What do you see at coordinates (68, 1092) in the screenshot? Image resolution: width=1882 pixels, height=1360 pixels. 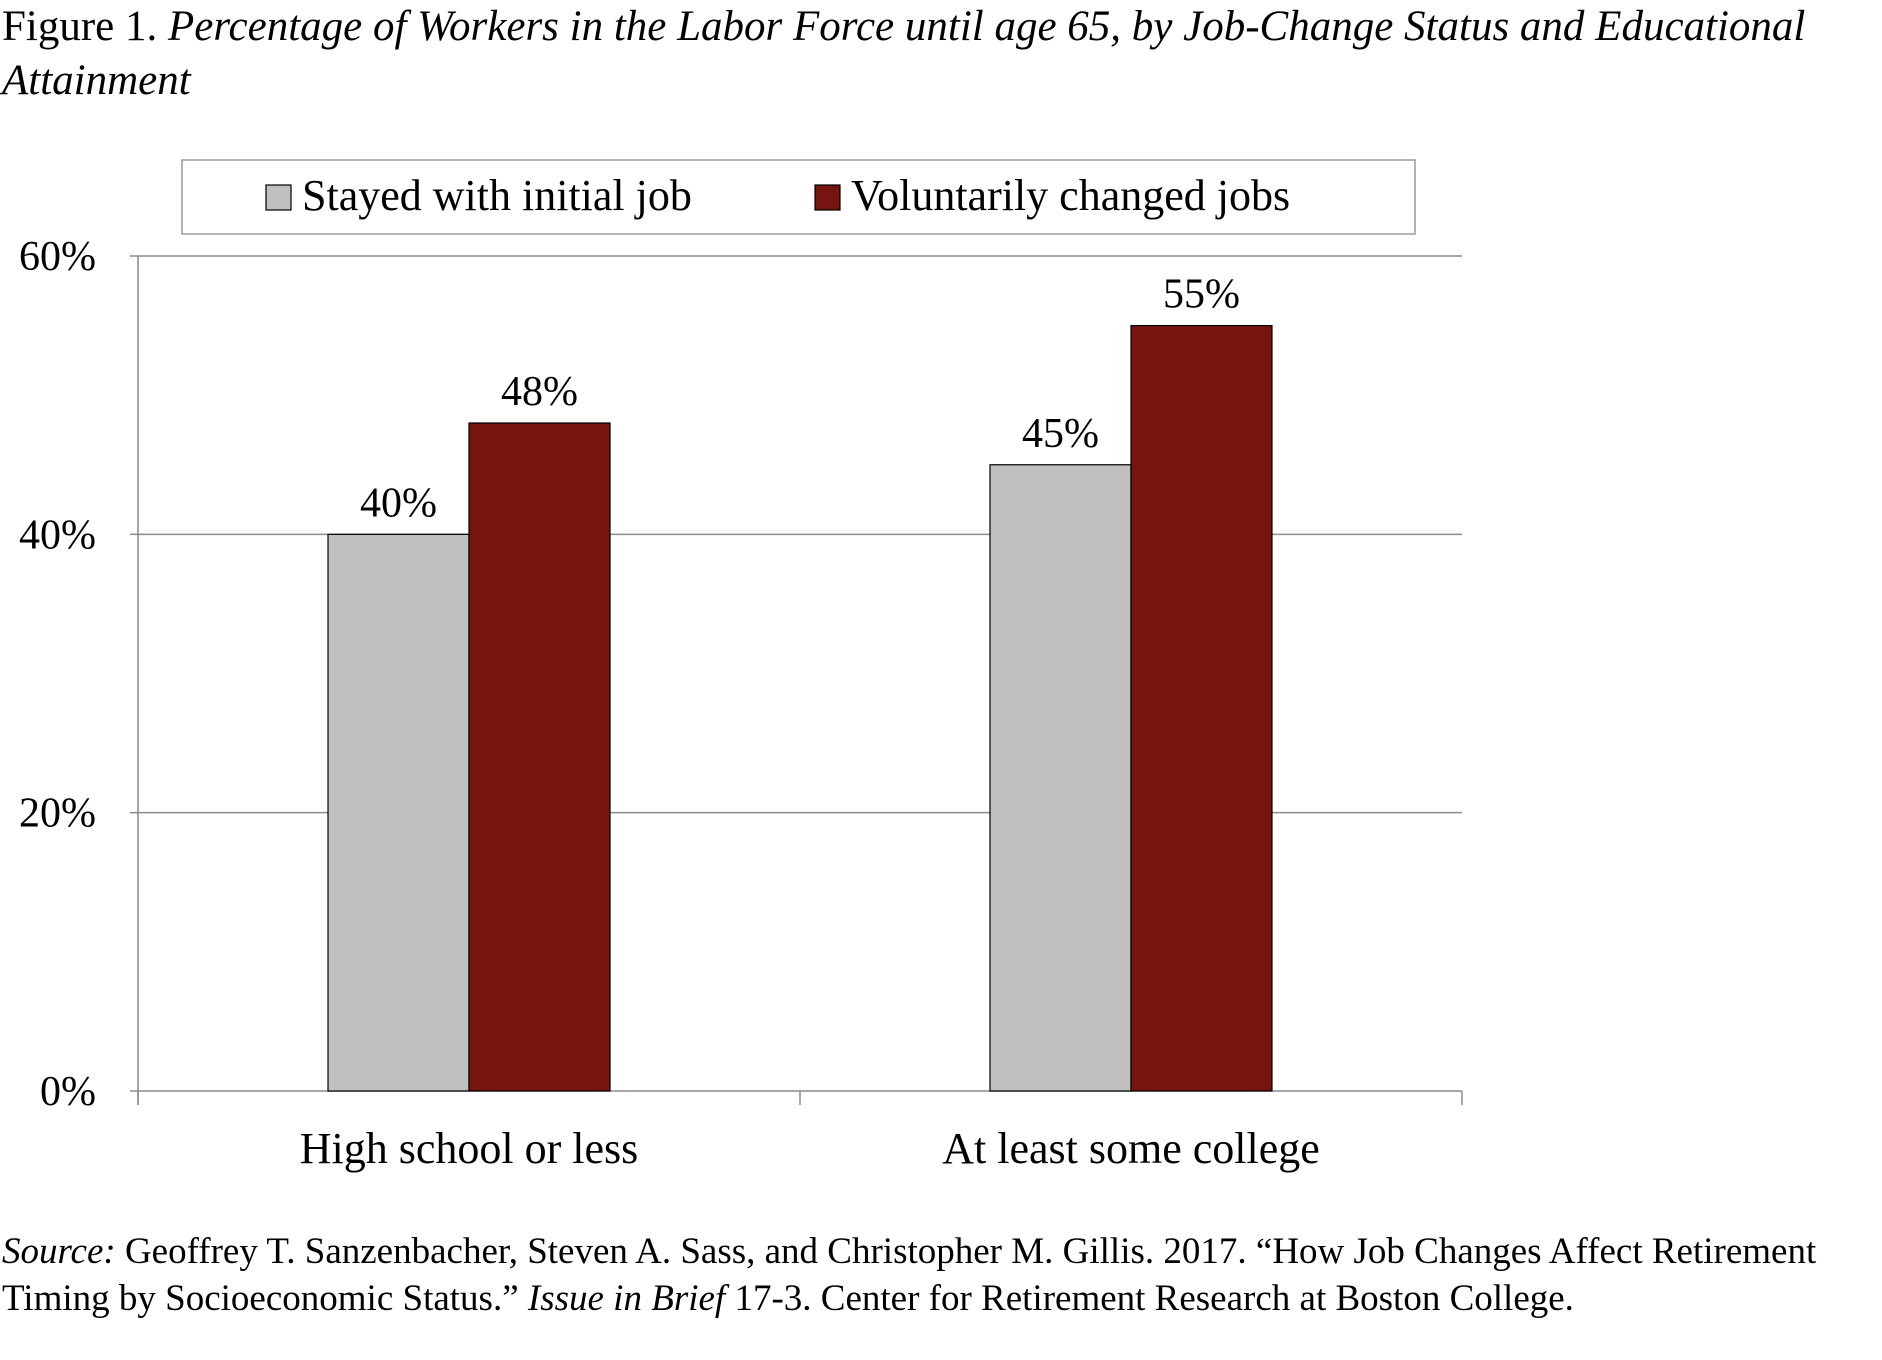 I see `y-tick-label: 0%` at bounding box center [68, 1092].